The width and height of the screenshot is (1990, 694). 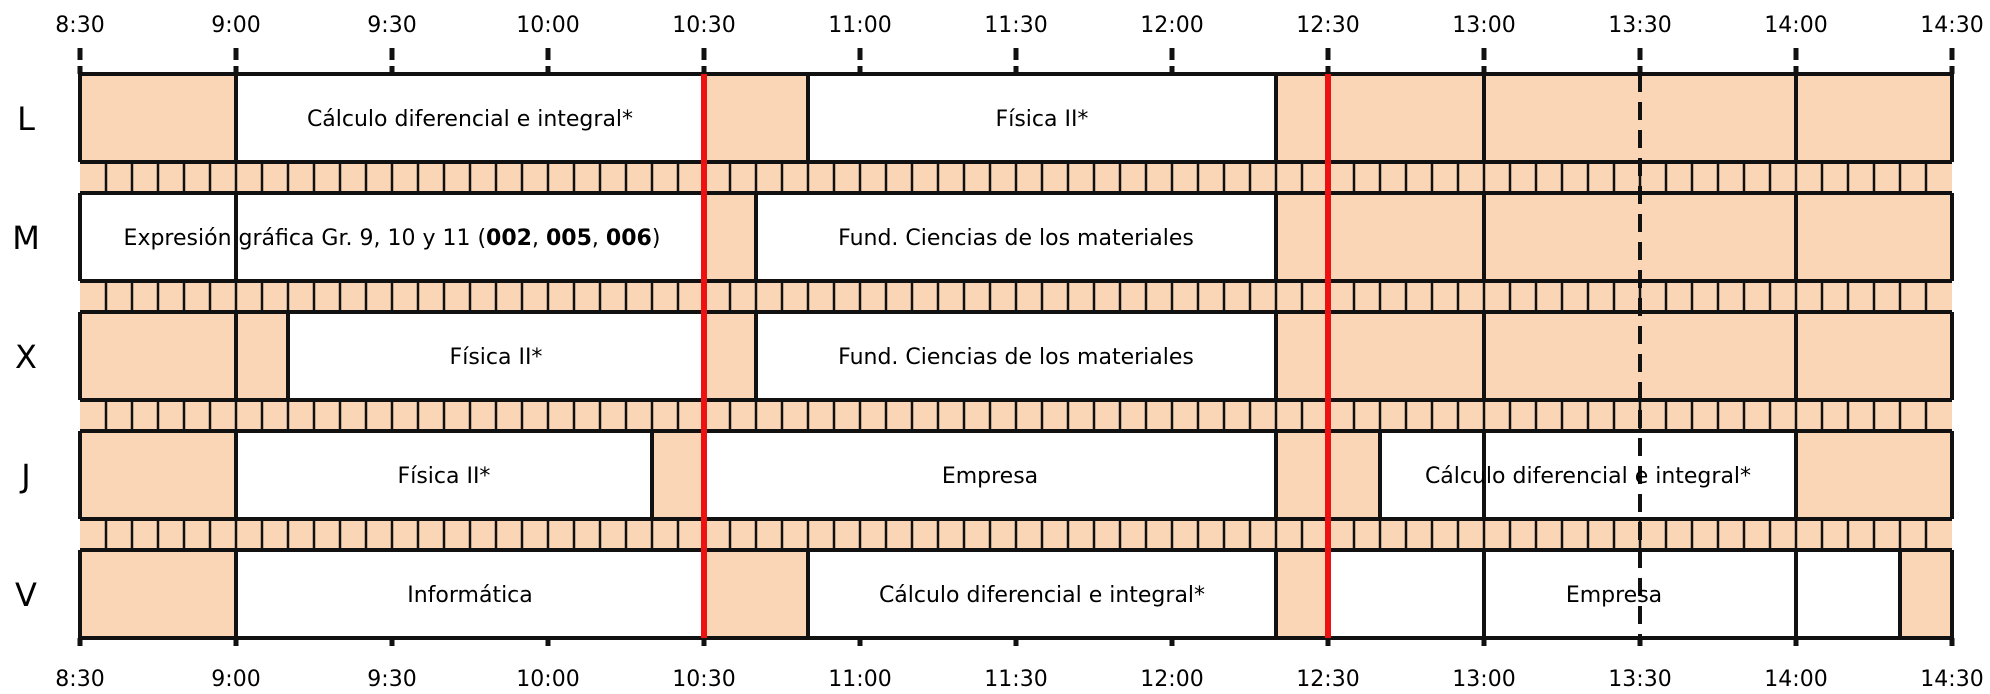 I want to click on time-label-bottom: 11:00, so click(x=859, y=679).